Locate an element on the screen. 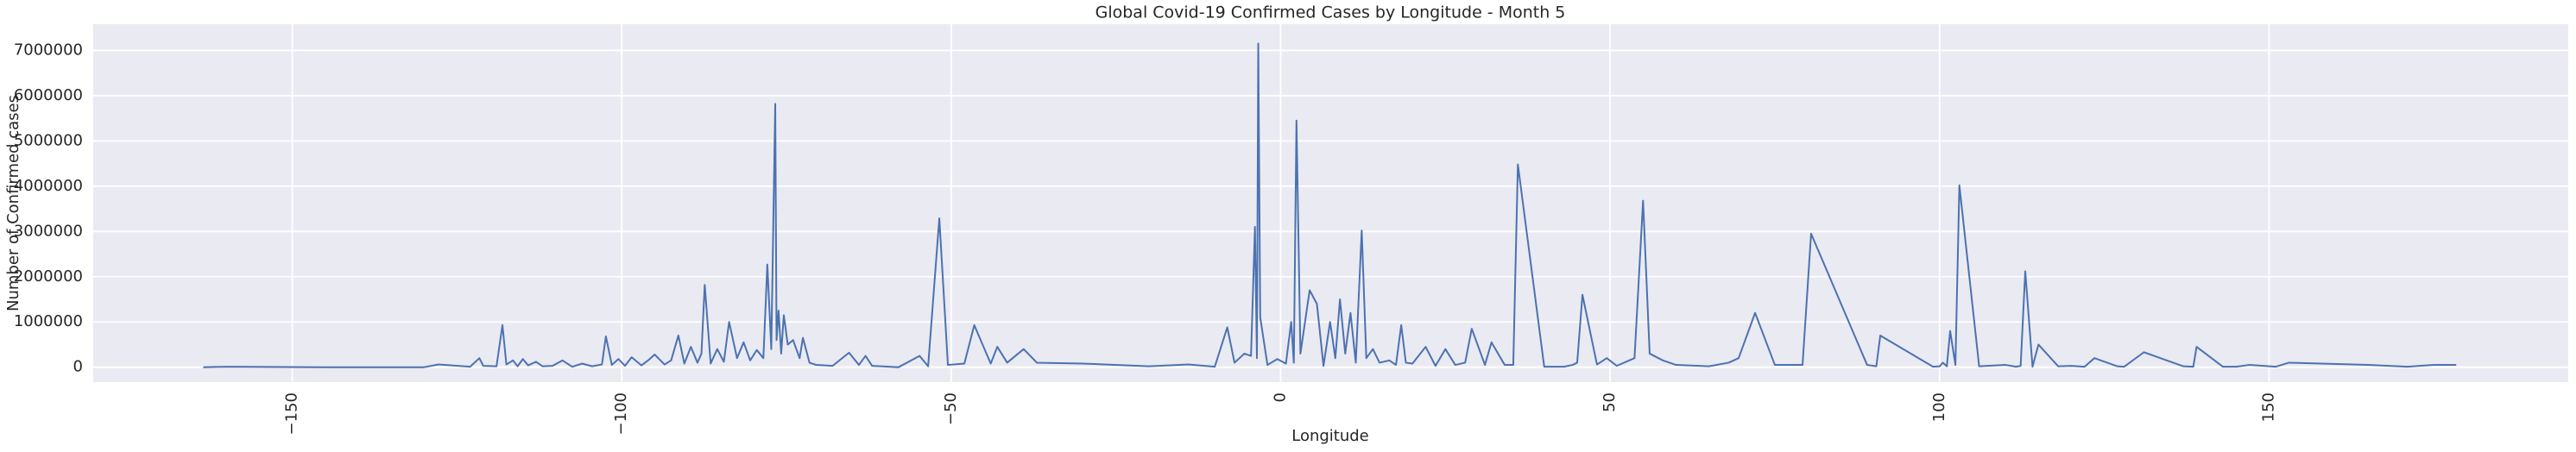 This screenshot has width=2576, height=452. x-tick-label: −100 is located at coordinates (621, 413).